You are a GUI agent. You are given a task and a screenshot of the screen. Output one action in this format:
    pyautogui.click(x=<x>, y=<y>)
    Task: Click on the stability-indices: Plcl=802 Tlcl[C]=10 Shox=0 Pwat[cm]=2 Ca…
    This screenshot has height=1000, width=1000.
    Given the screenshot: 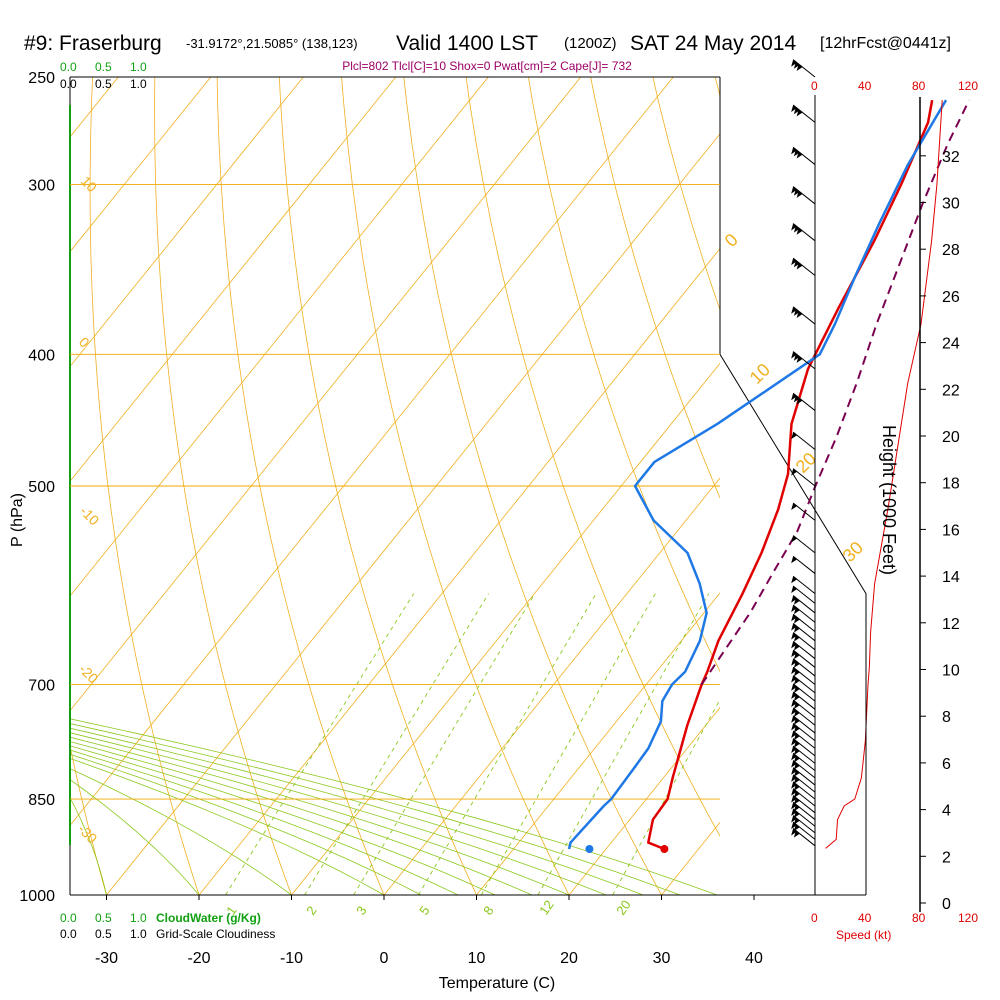 What is the action you would take?
    pyautogui.click(x=487, y=66)
    